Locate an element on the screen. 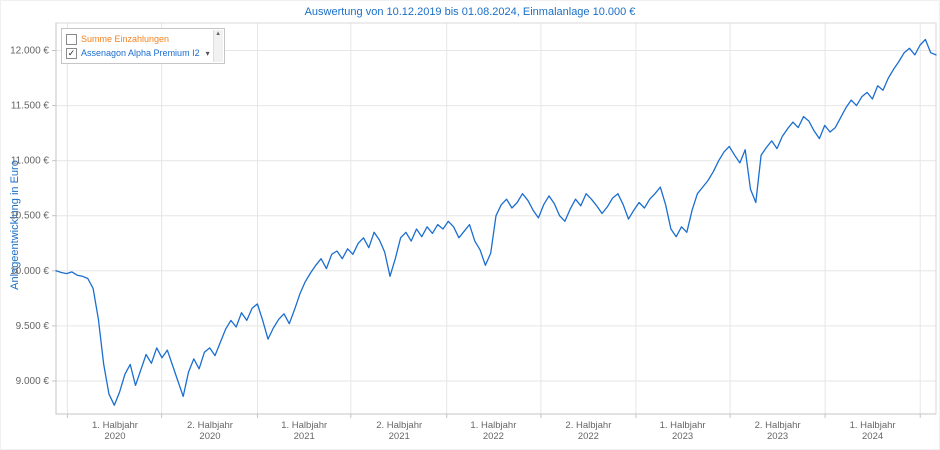 The width and height of the screenshot is (940, 450). svg-text: 12.000 € is located at coordinates (29, 51).